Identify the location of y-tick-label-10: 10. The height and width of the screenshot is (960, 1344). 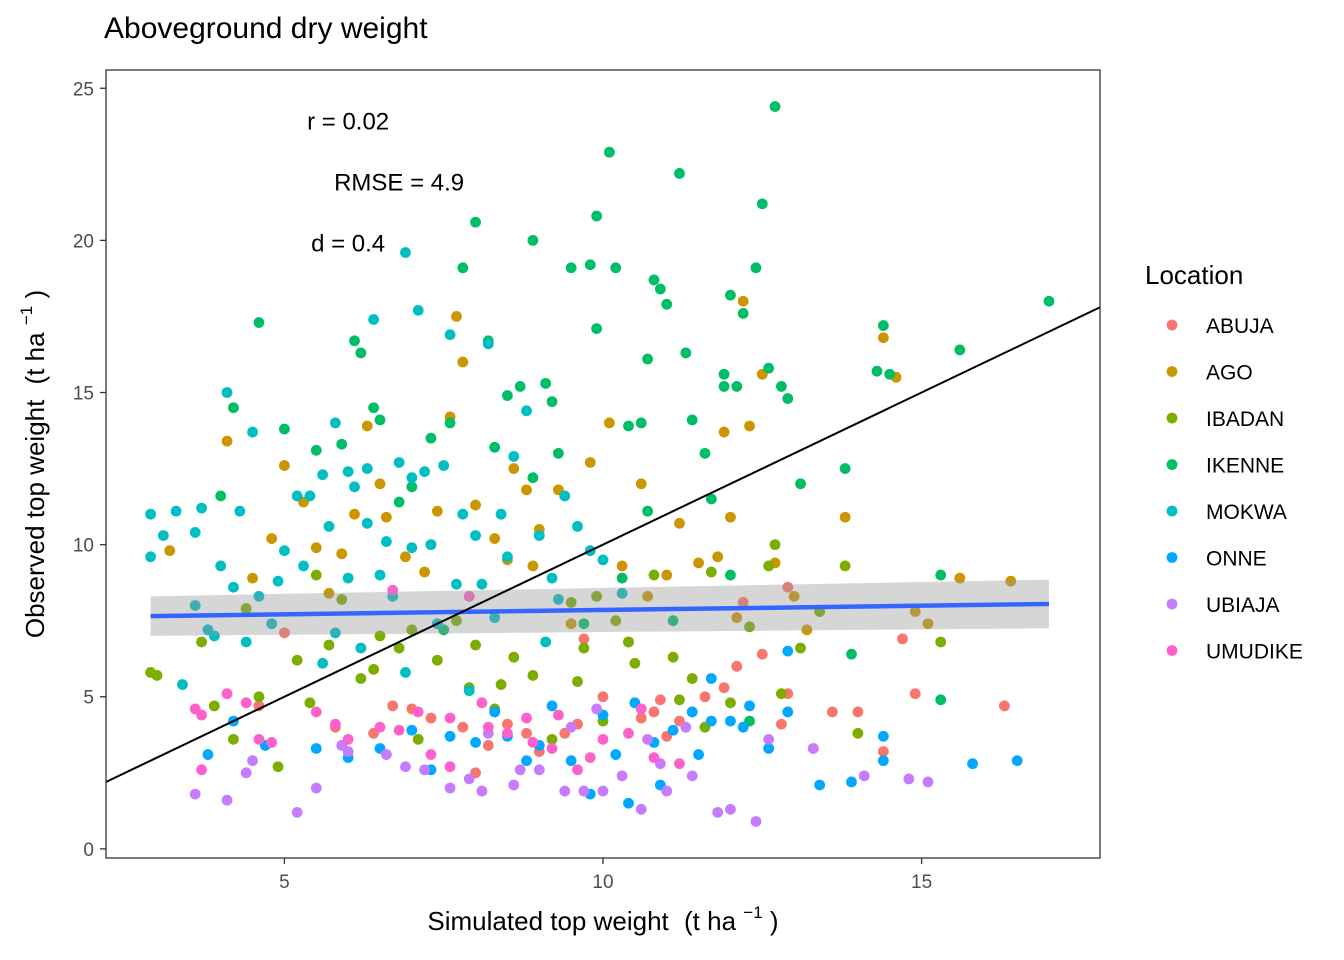
(83, 546).